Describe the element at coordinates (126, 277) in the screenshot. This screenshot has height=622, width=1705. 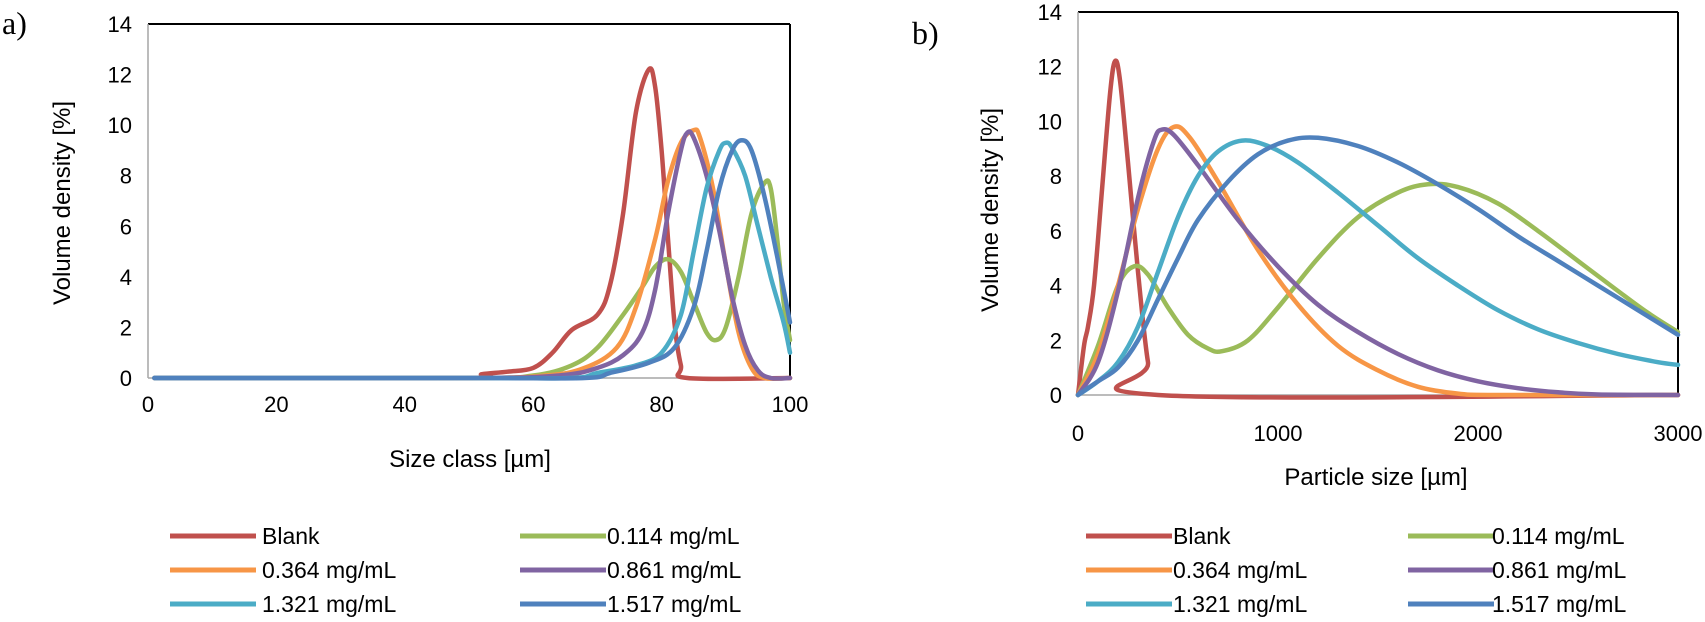
I see `y-tick-label-a: 4` at that location.